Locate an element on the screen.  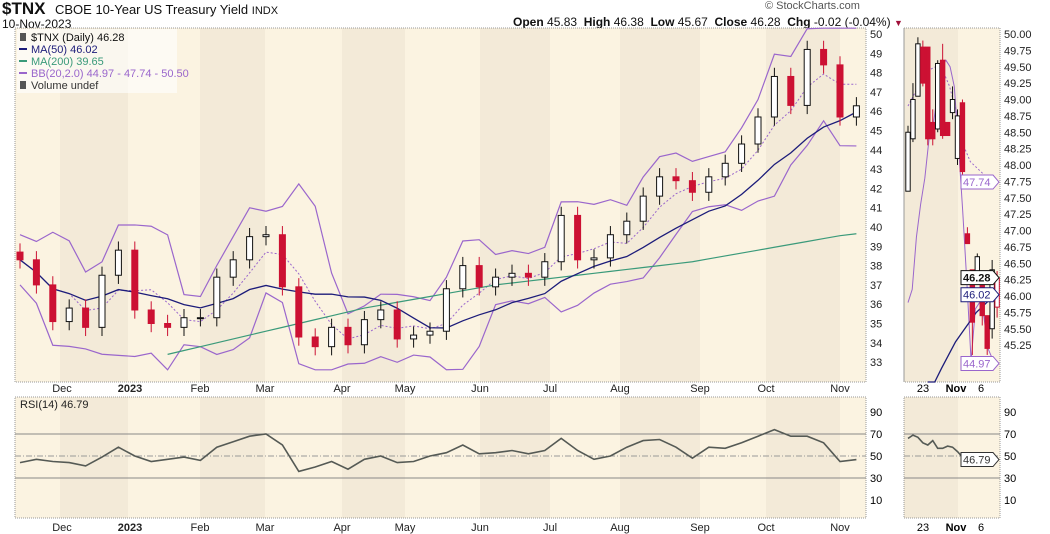
copyright: © StockCharts.com is located at coordinates (812, 6).